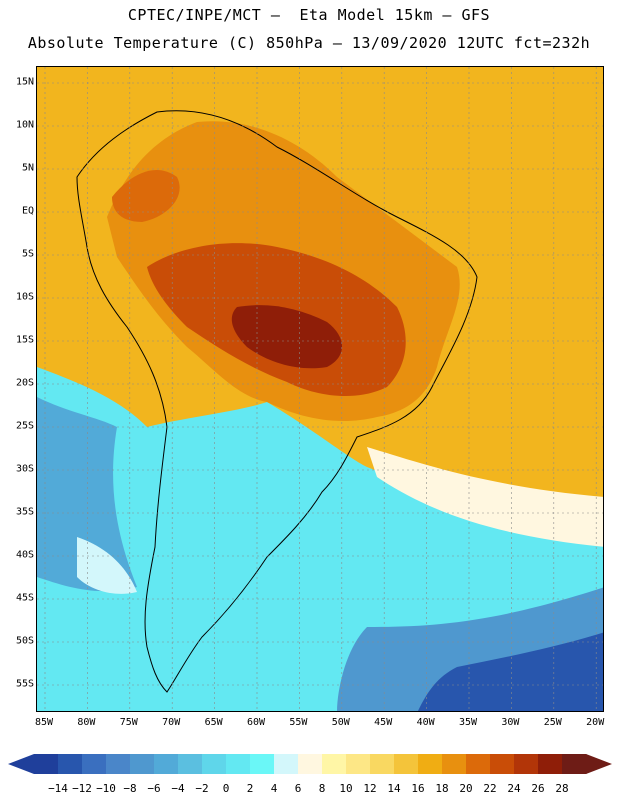  Describe the element at coordinates (58, 788) in the screenshot. I see `colorbar-label: −14` at that location.